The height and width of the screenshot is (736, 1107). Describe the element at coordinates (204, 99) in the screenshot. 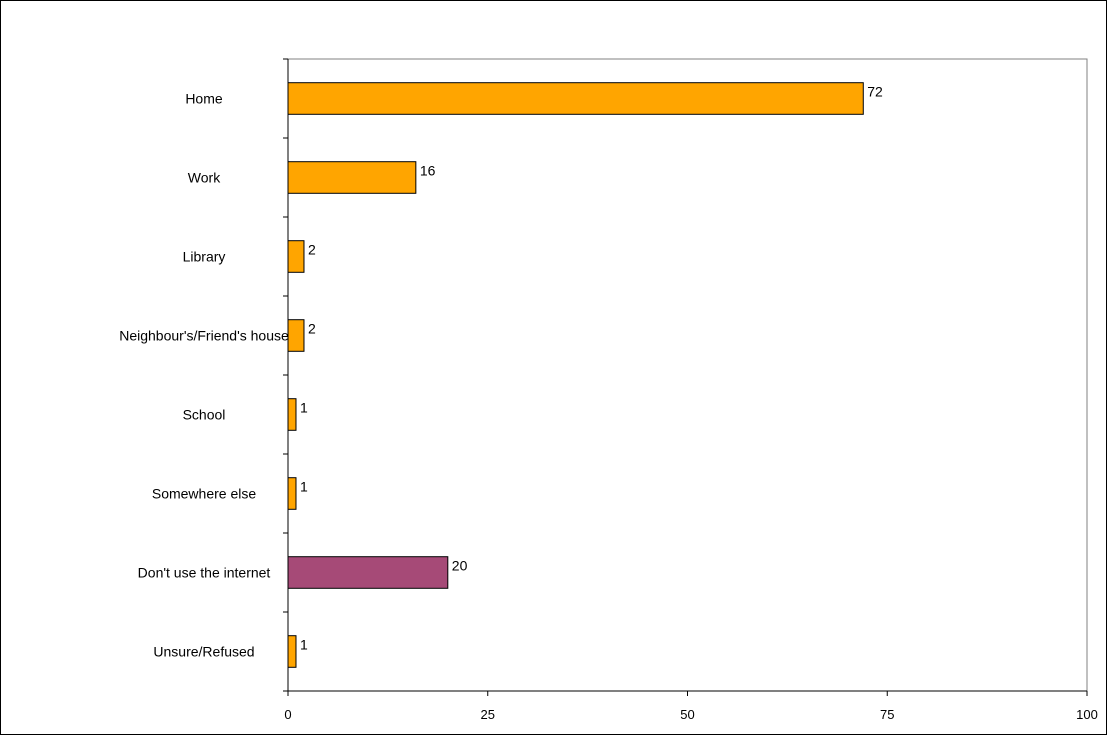

I see `category-label: Home` at that location.